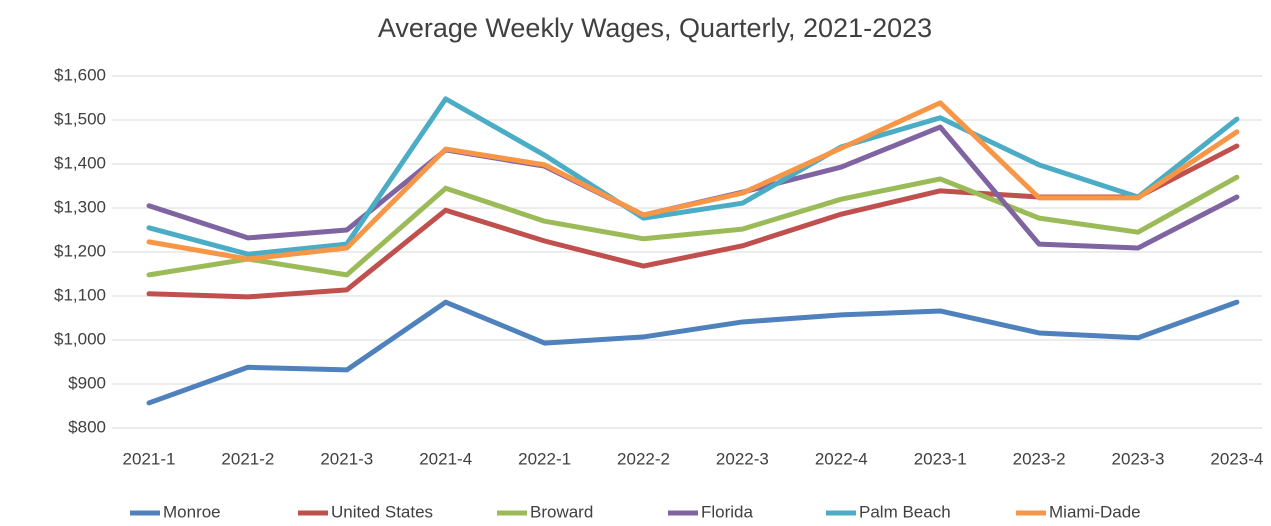  I want to click on y-tick-label: $1,400, so click(80, 162).